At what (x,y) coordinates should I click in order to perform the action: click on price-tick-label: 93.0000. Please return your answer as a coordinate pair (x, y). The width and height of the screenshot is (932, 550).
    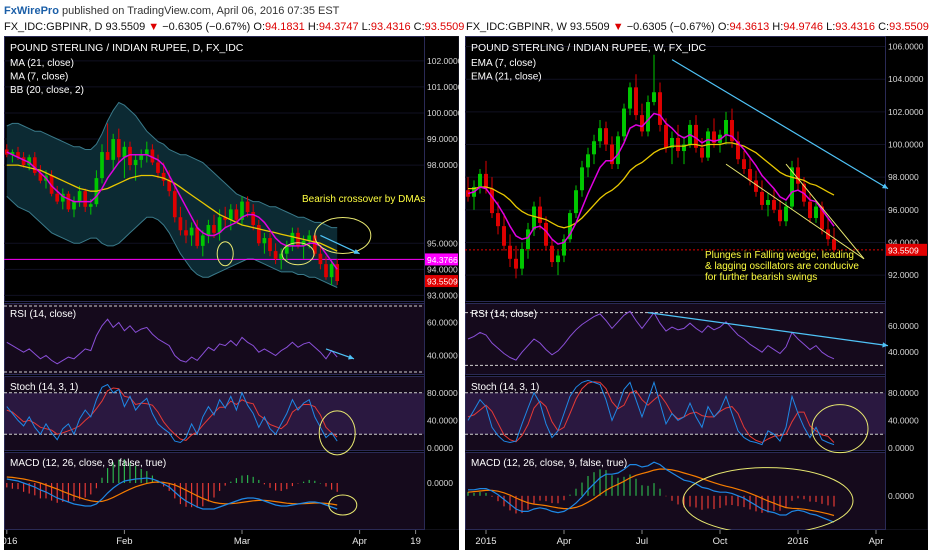
    Looking at the image, I should click on (442, 295).